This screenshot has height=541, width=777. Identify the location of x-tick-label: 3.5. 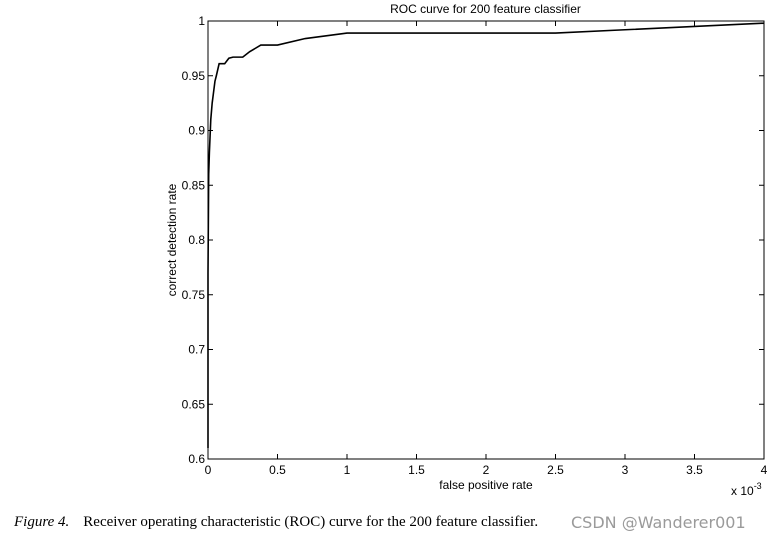
(694, 470).